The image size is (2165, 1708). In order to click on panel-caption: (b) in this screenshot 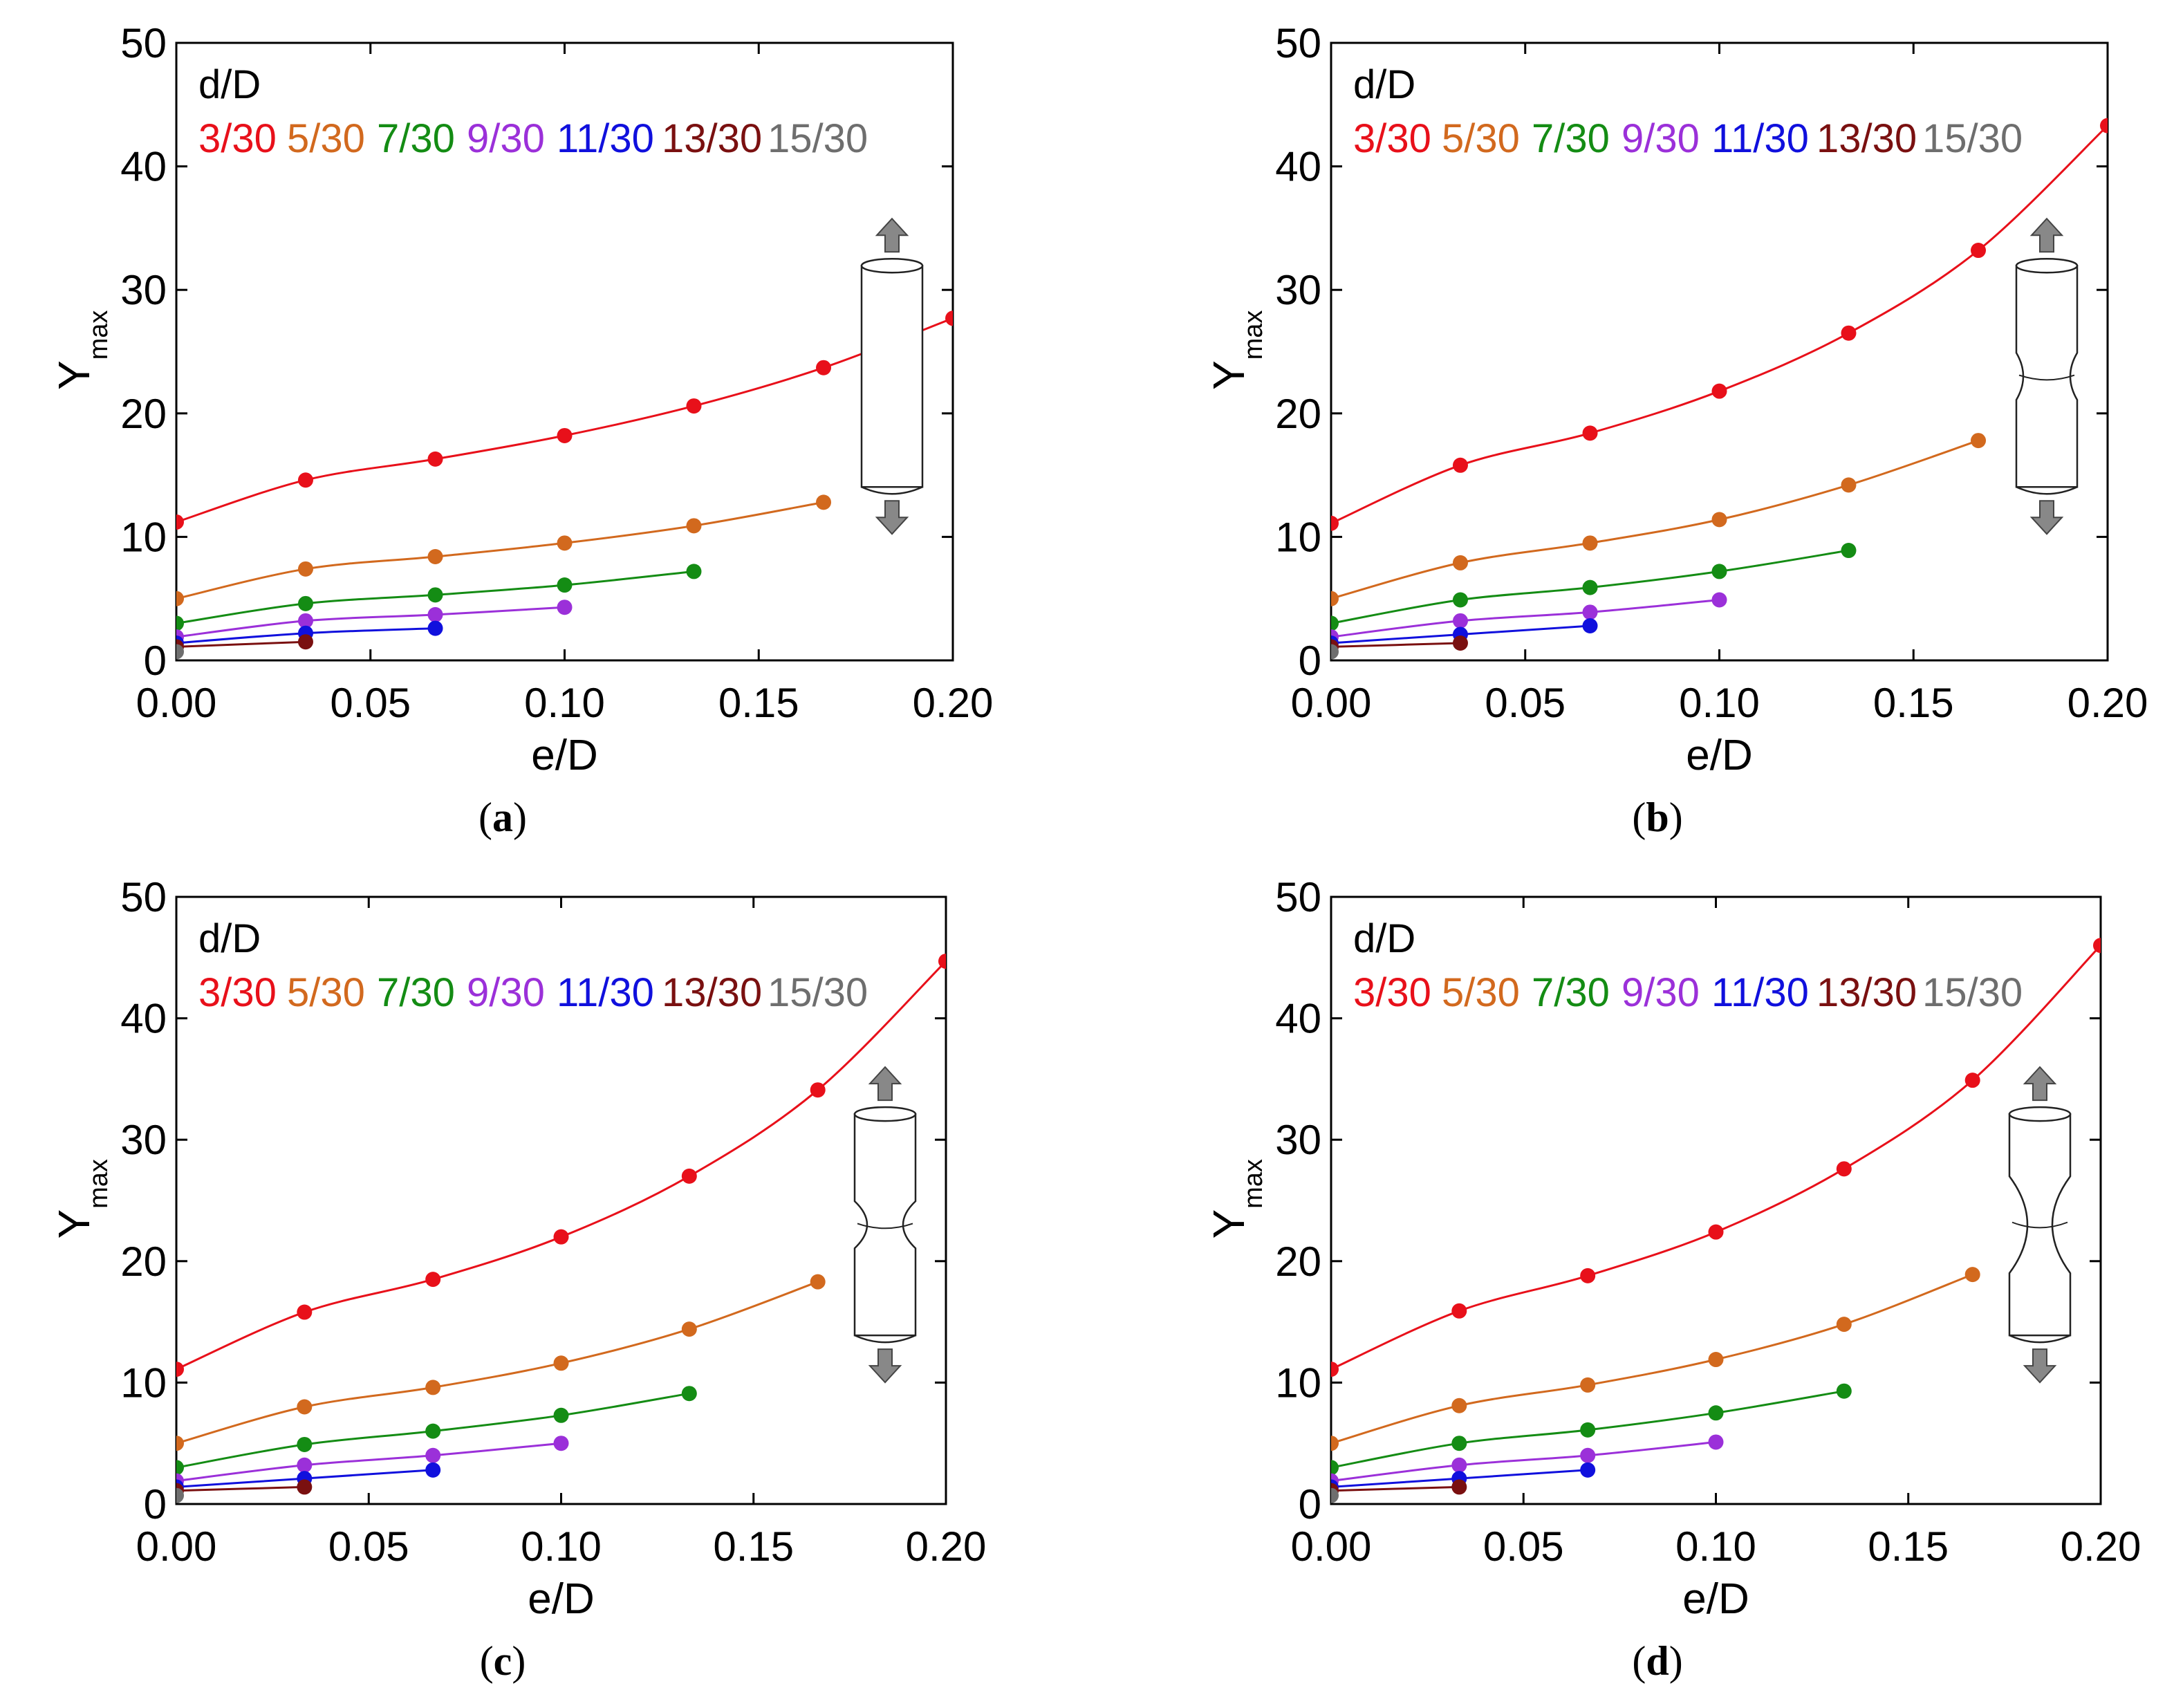, I will do `click(1657, 817)`.